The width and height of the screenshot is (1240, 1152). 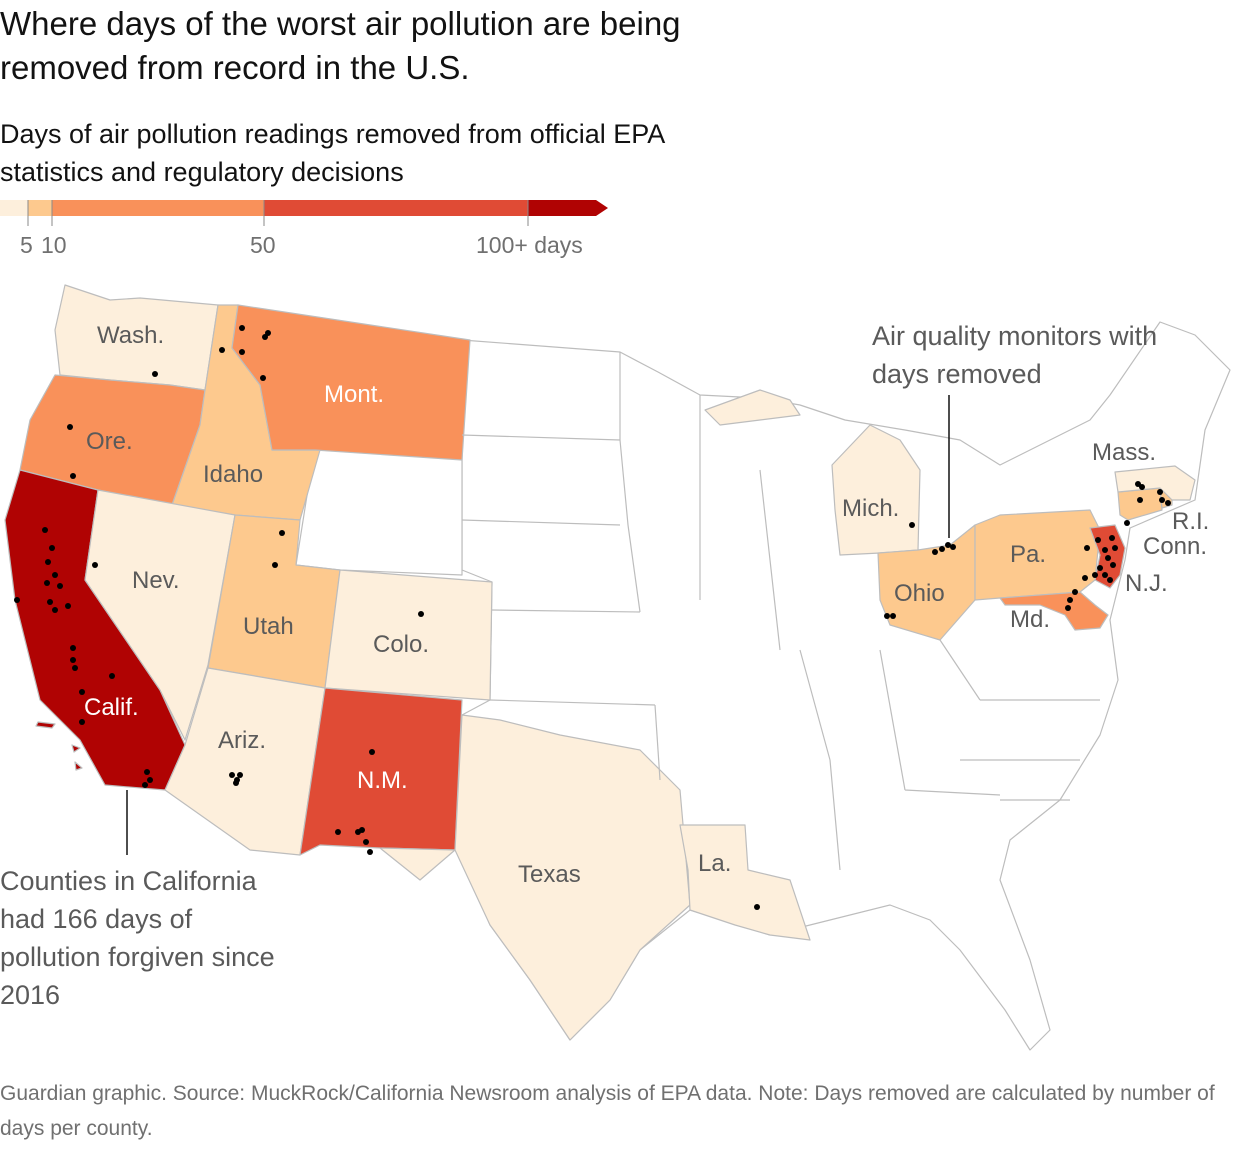 I want to click on scale-bin-100-plus, so click(x=568, y=208).